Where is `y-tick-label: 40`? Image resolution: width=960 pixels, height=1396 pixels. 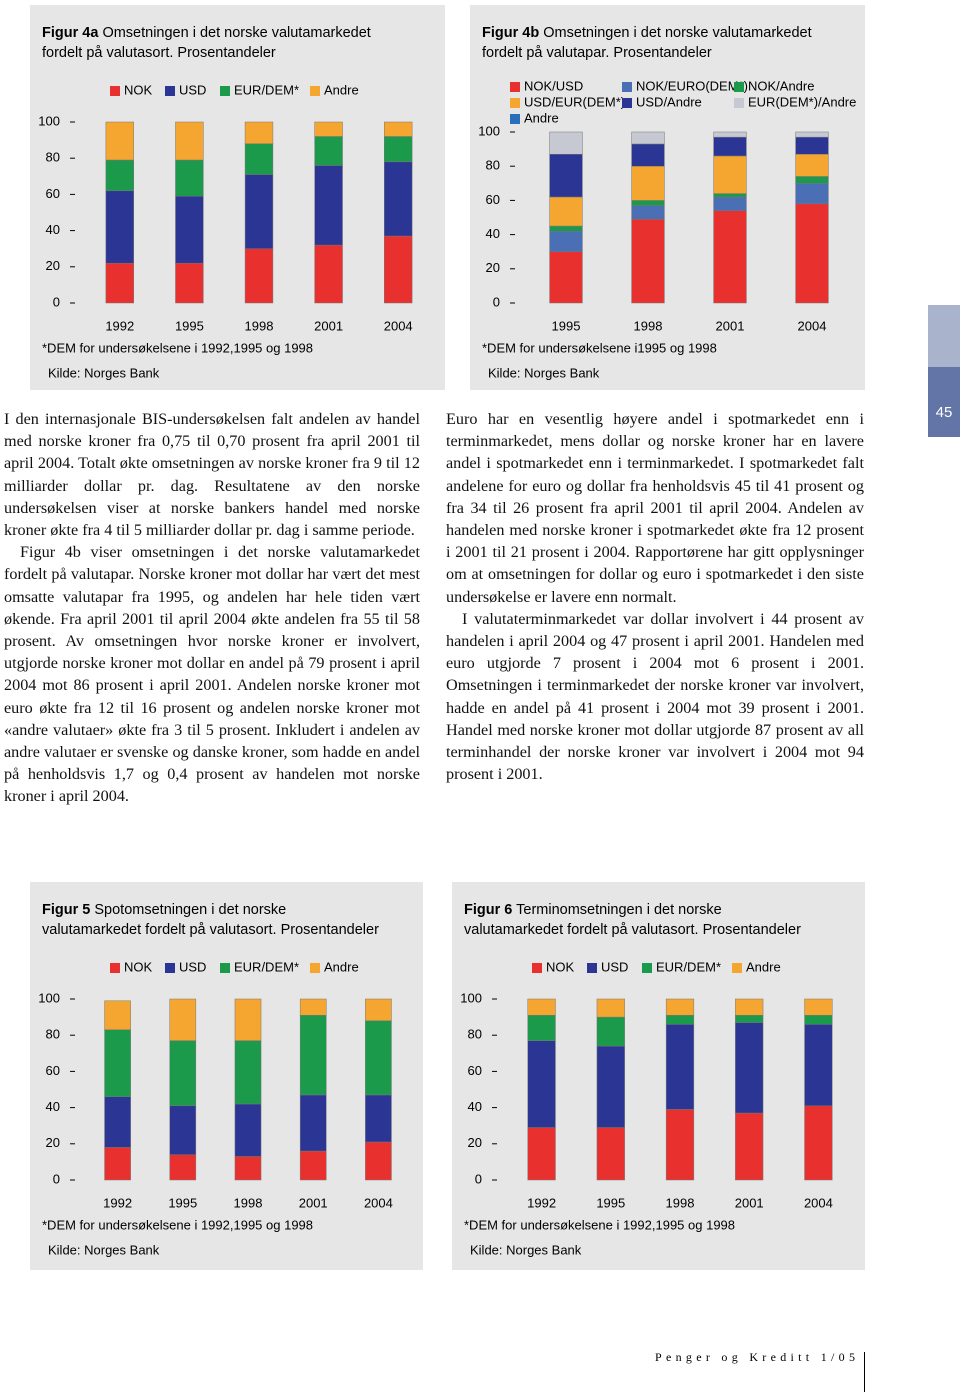
y-tick-label: 40 is located at coordinates (53, 1106).